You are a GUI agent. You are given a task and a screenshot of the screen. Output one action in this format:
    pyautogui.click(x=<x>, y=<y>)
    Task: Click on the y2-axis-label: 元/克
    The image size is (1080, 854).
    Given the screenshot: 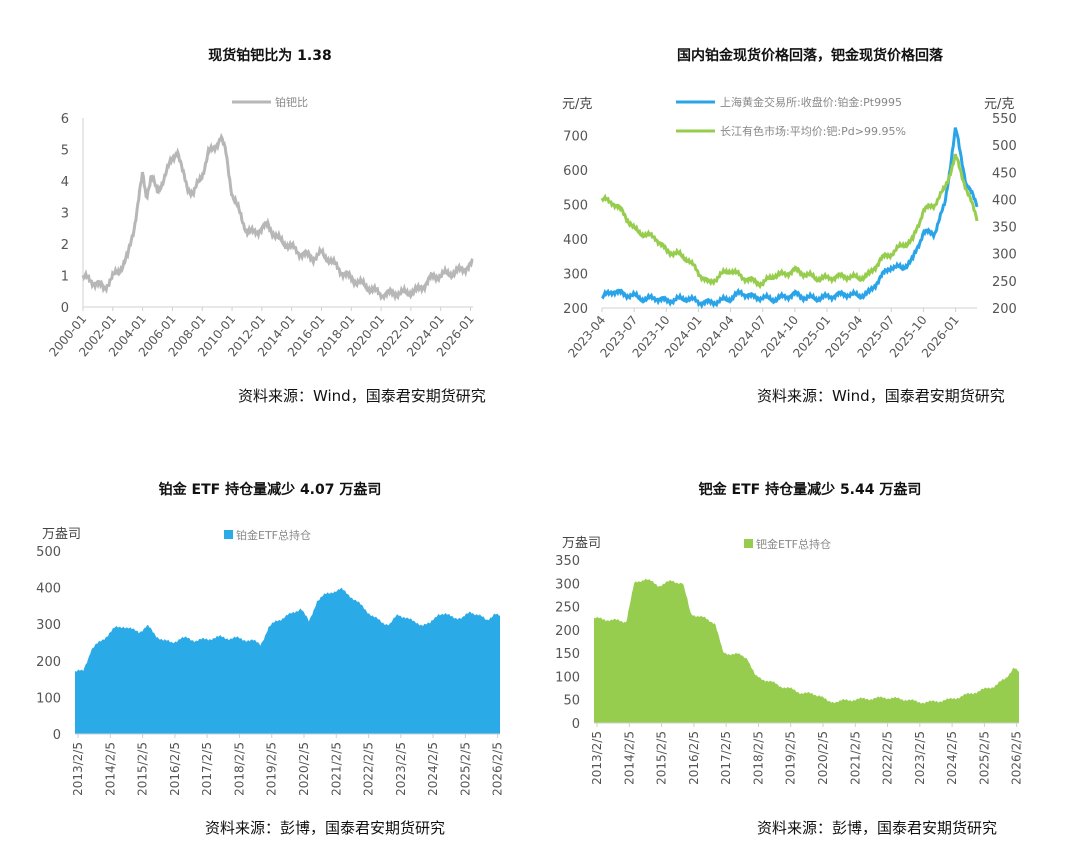 What is the action you would take?
    pyautogui.click(x=999, y=104)
    